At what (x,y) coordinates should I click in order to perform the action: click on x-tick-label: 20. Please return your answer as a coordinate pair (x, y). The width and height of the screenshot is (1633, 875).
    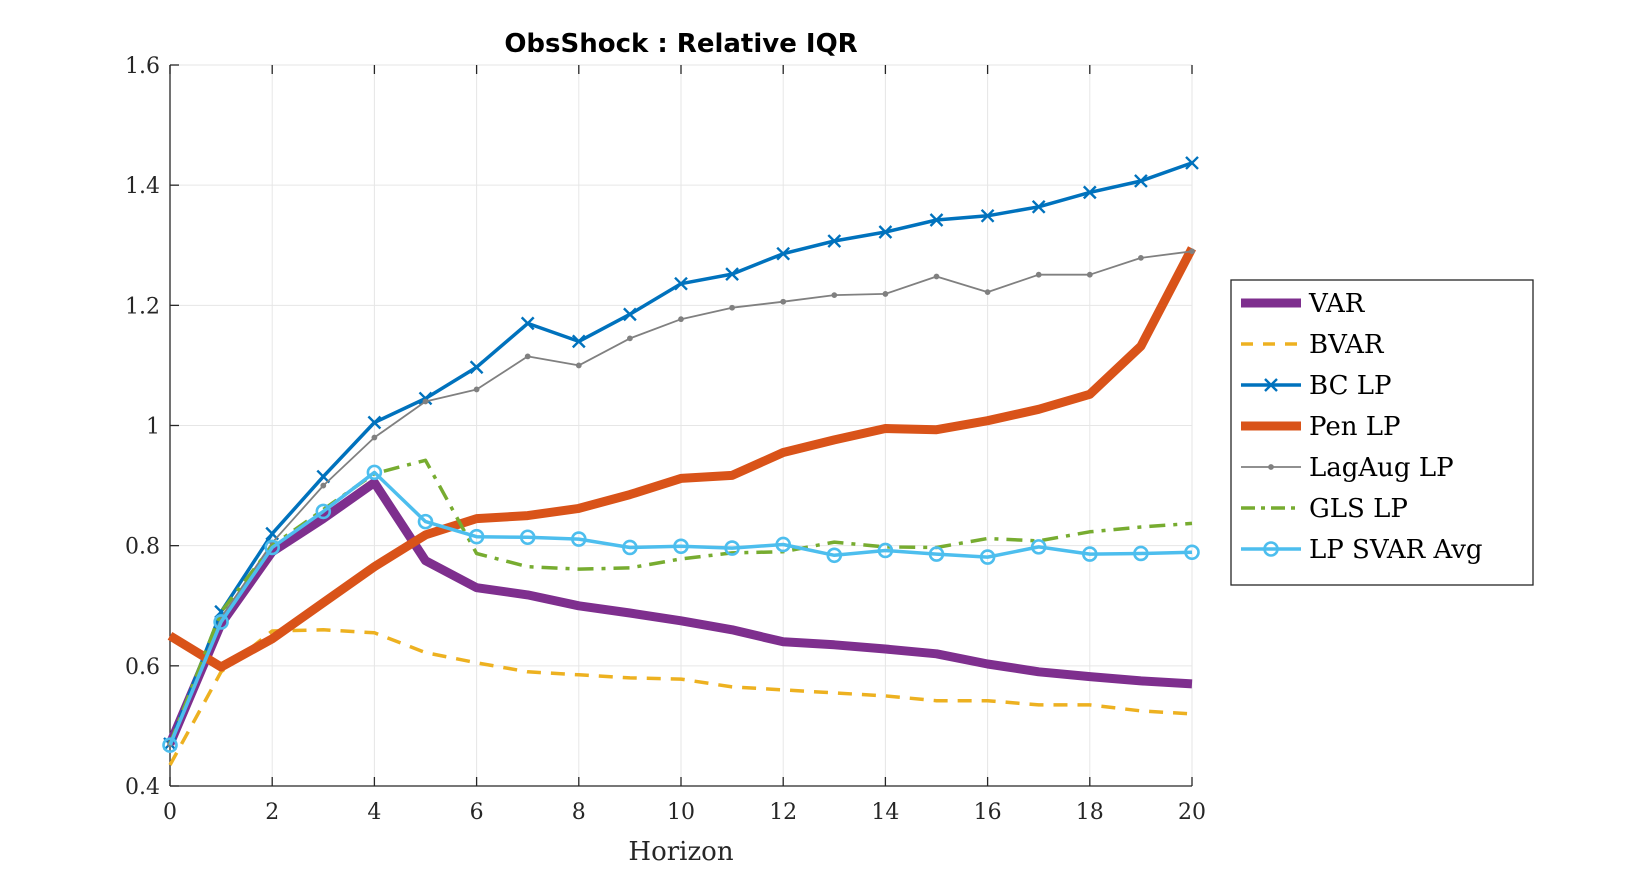
    Looking at the image, I should click on (1192, 812).